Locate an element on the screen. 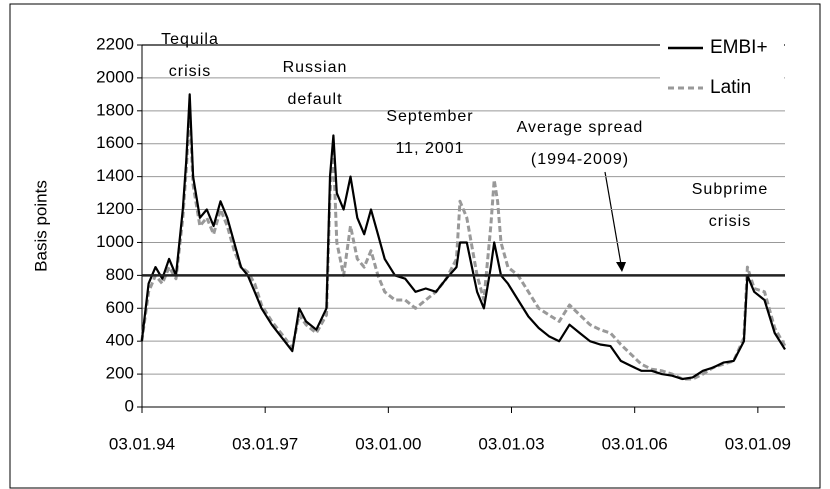  legend-box is located at coordinates (722, 68).